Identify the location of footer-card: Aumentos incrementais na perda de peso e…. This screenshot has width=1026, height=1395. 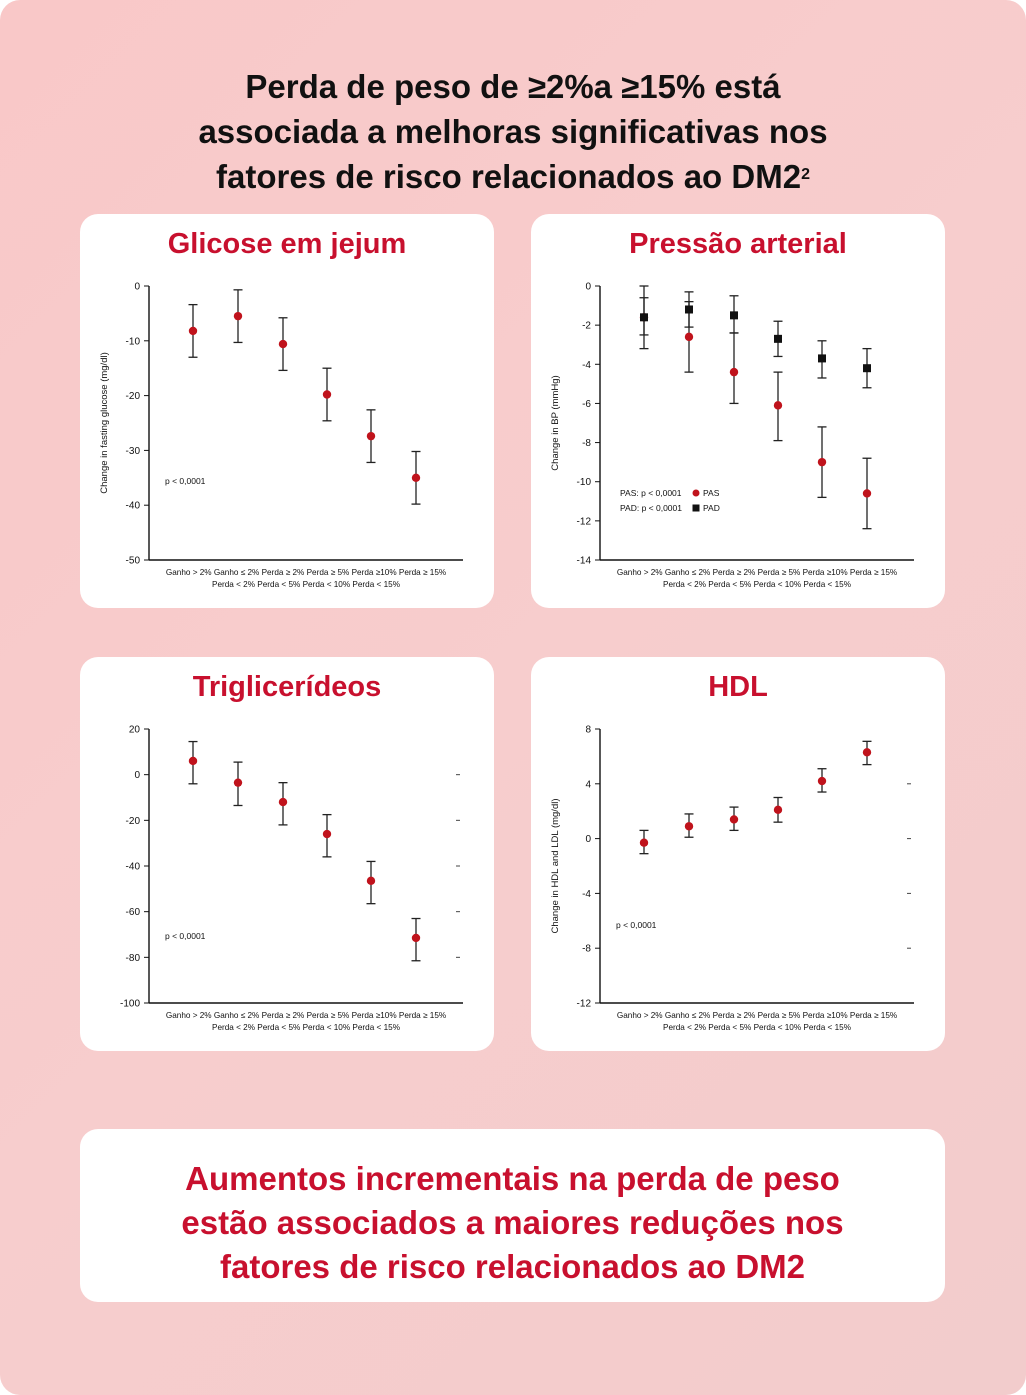
(512, 1215).